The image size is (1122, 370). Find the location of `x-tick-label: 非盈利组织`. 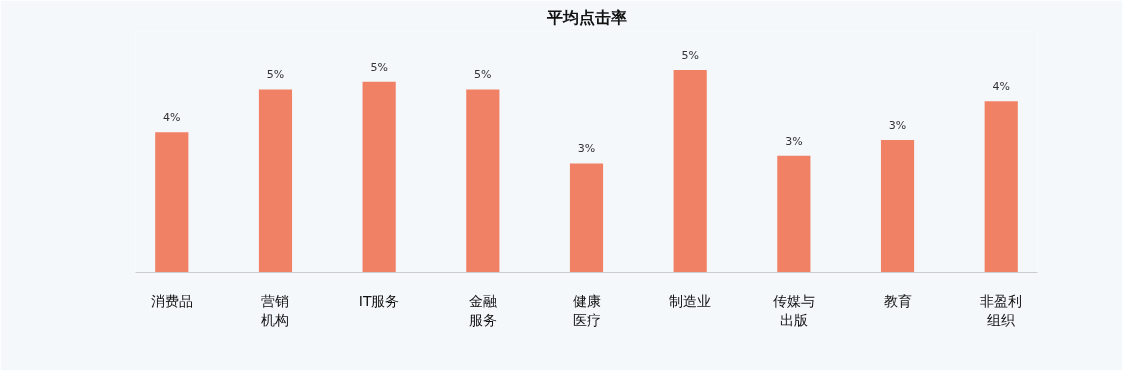

x-tick-label: 非盈利组织 is located at coordinates (1001, 310).